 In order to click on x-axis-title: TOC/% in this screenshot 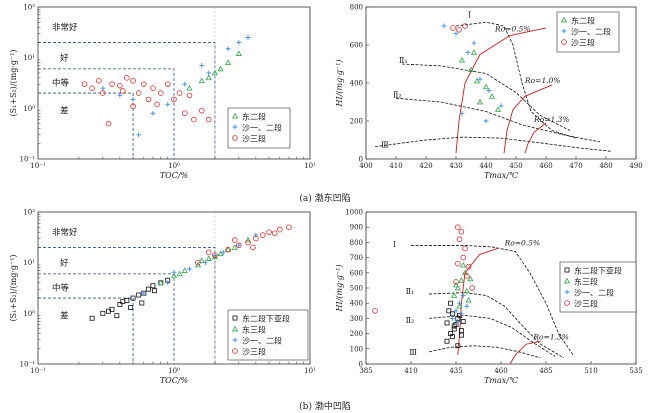, I will do `click(174, 175)`.